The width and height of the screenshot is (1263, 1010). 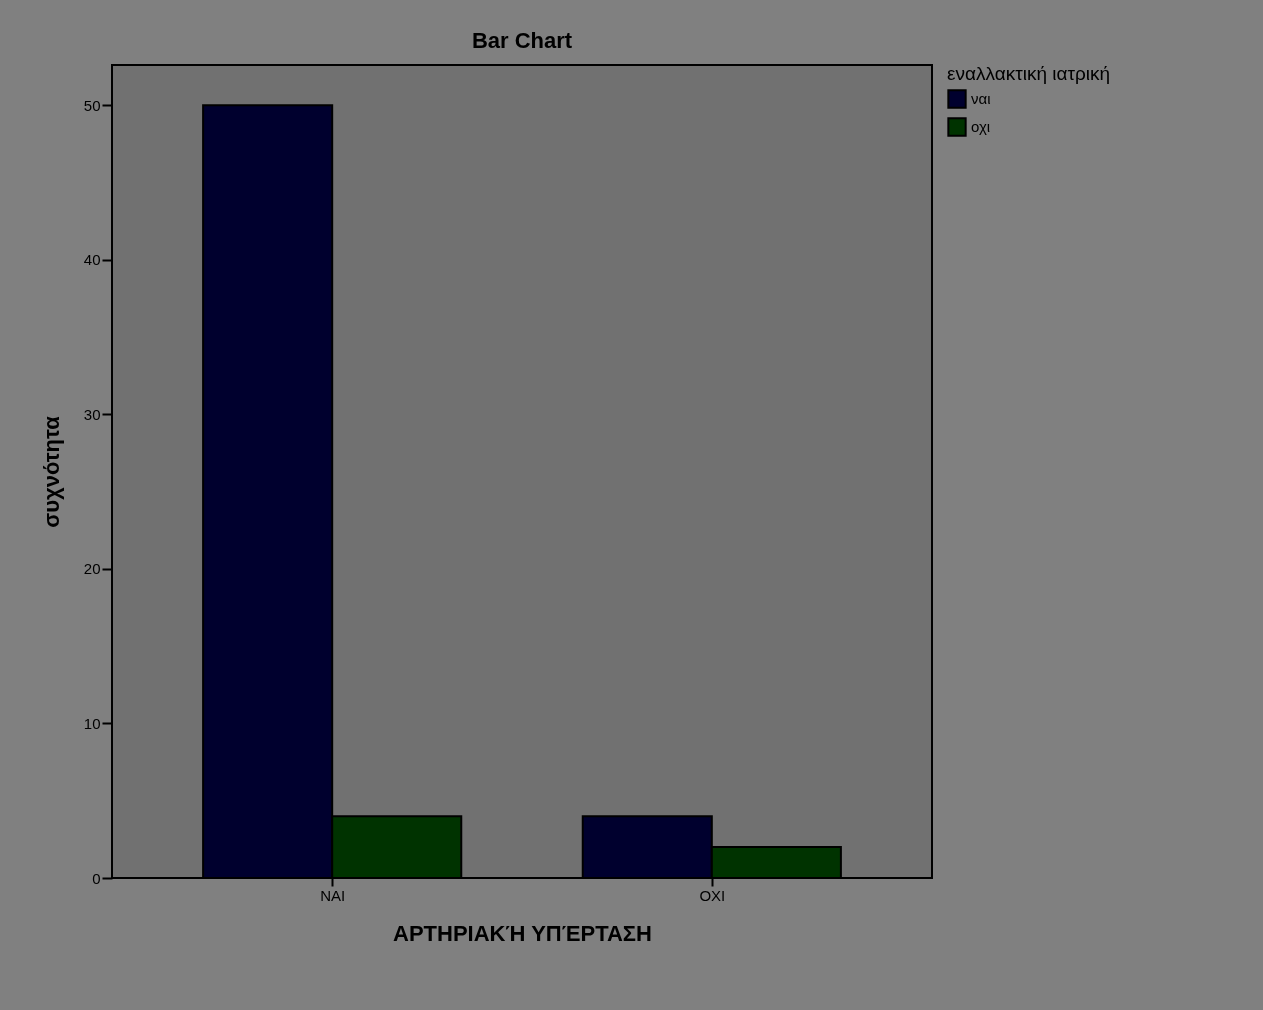 What do you see at coordinates (712, 895) in the screenshot?
I see `x-tick-label: ΟΧΙ` at bounding box center [712, 895].